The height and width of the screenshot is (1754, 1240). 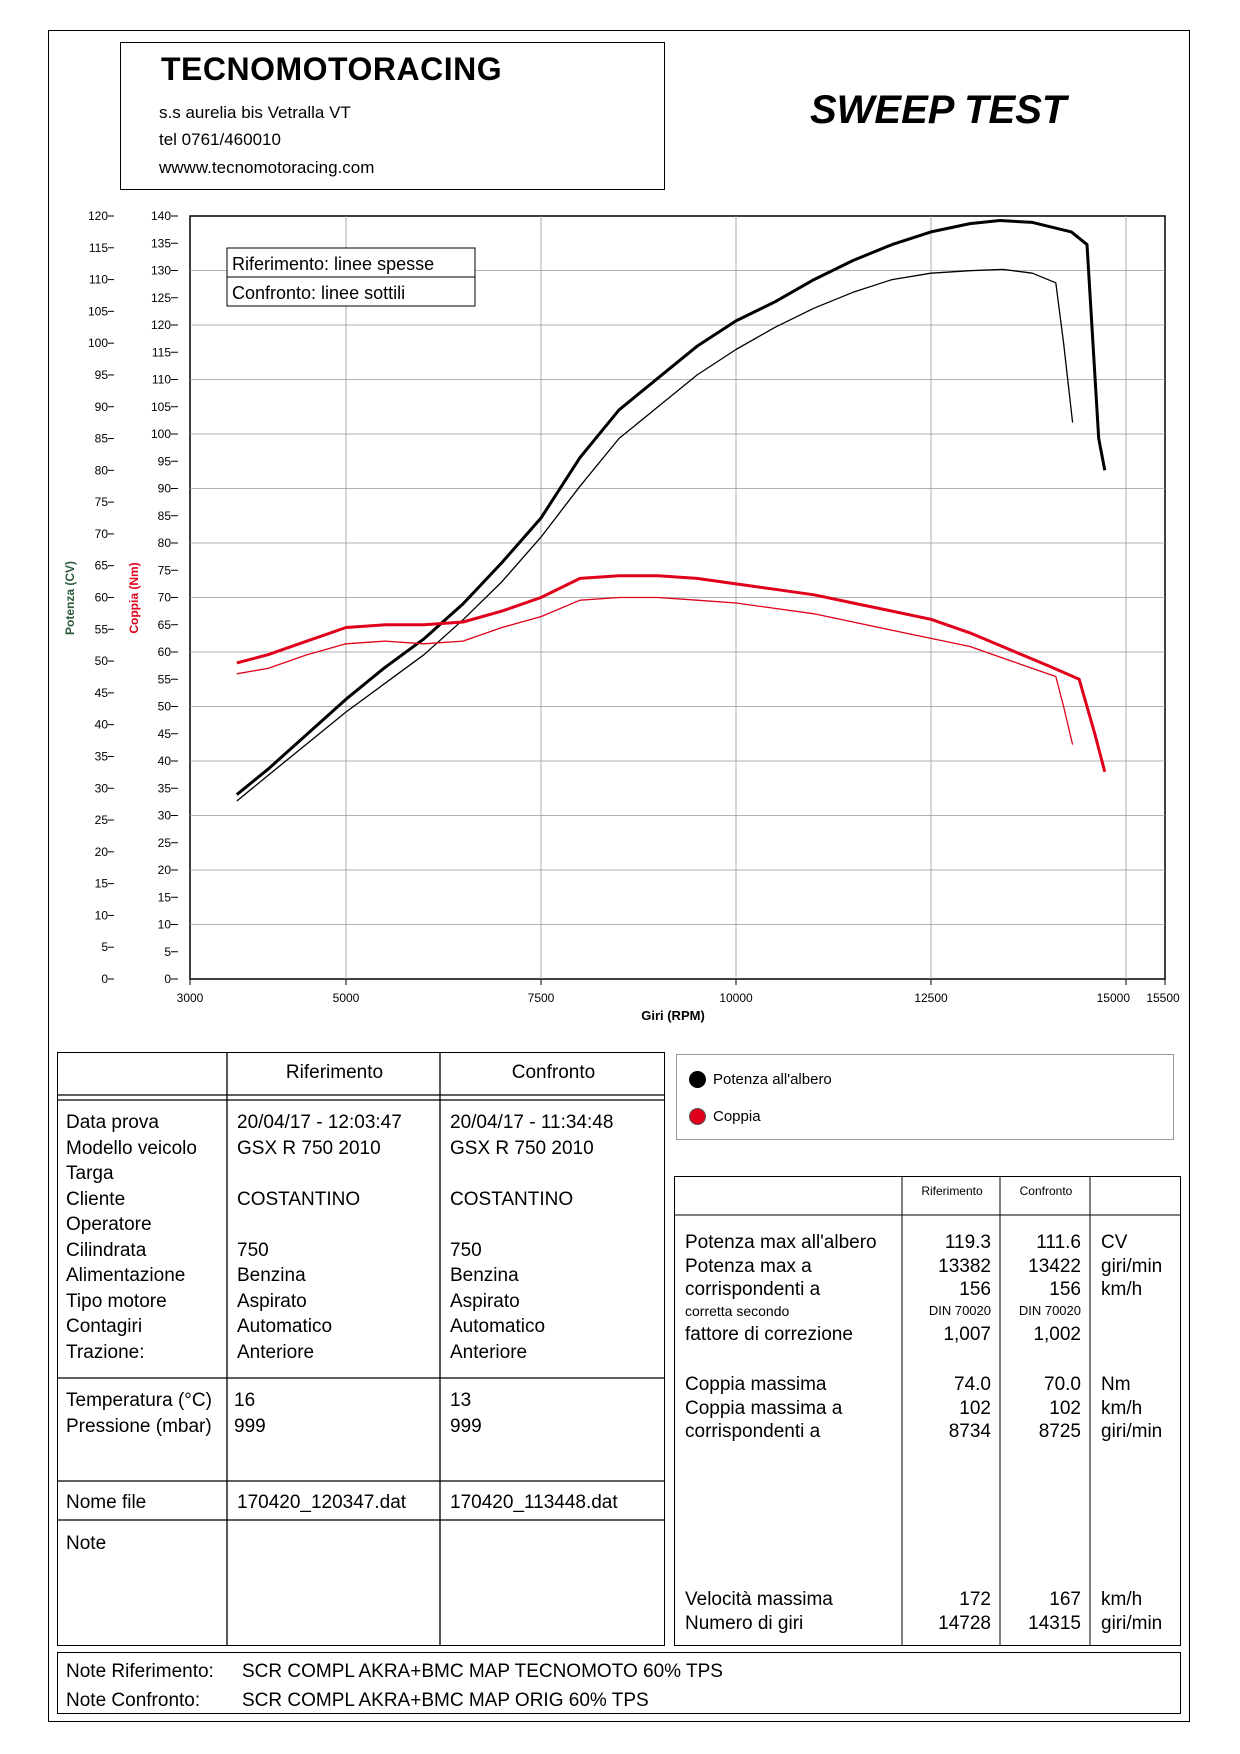 I want to click on stats-label: corretta secondo, so click(x=737, y=1310).